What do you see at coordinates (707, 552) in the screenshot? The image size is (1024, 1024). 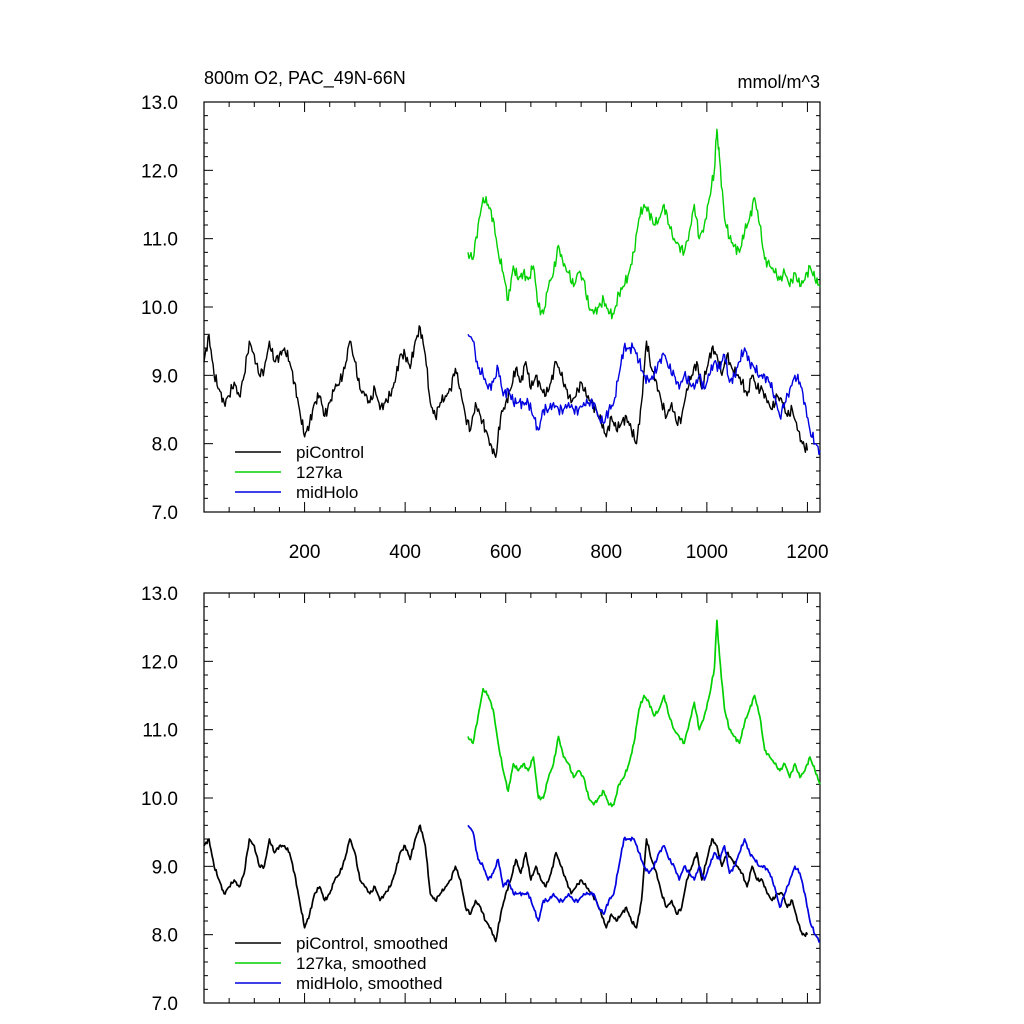 I see `x-tick-label: 1000` at bounding box center [707, 552].